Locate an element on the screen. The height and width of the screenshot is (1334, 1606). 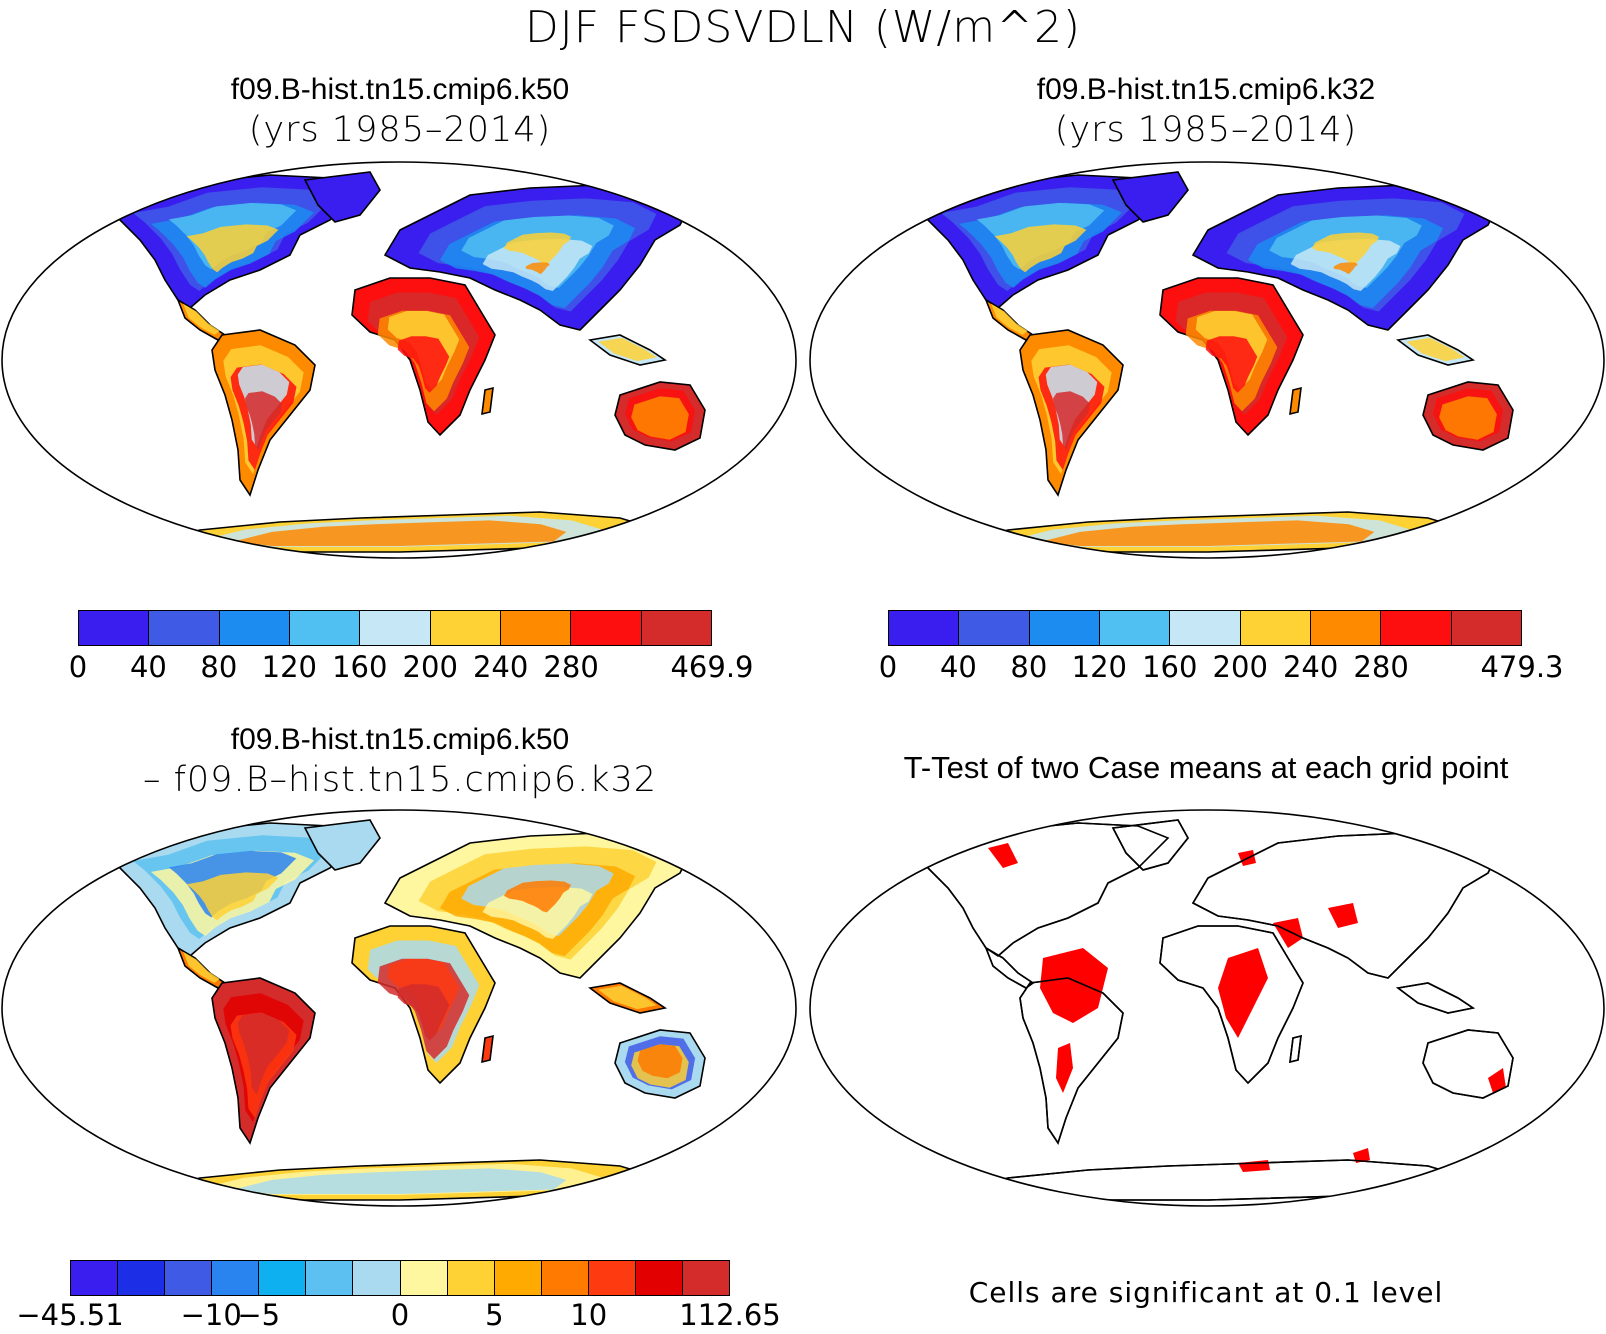
greenland-region is located at coordinates (1150, 197).